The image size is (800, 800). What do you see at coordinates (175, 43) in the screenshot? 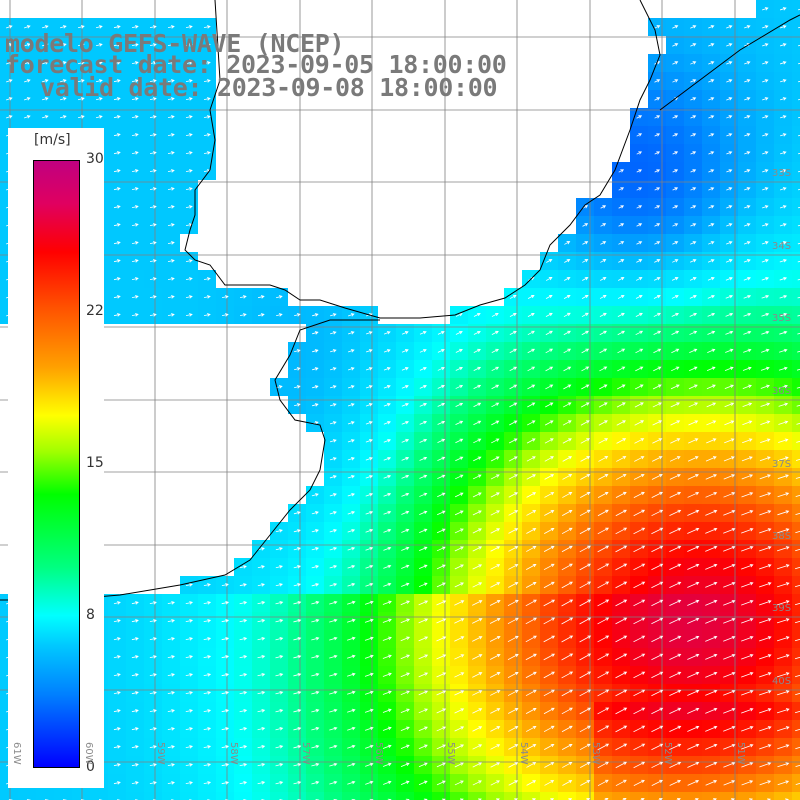
I see `title-model: modelo GEFS-WAVE (NCEP)` at bounding box center [175, 43].